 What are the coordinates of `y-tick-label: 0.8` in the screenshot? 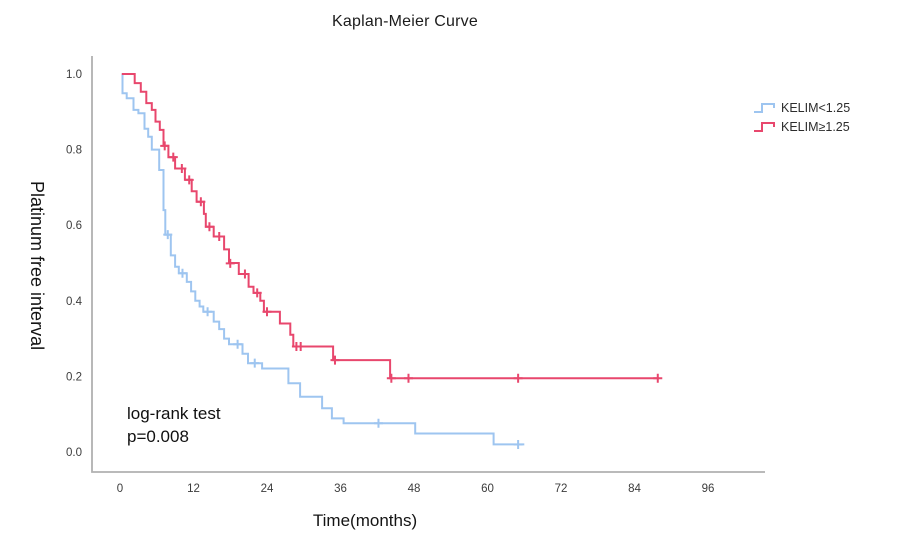 It's located at (74, 151).